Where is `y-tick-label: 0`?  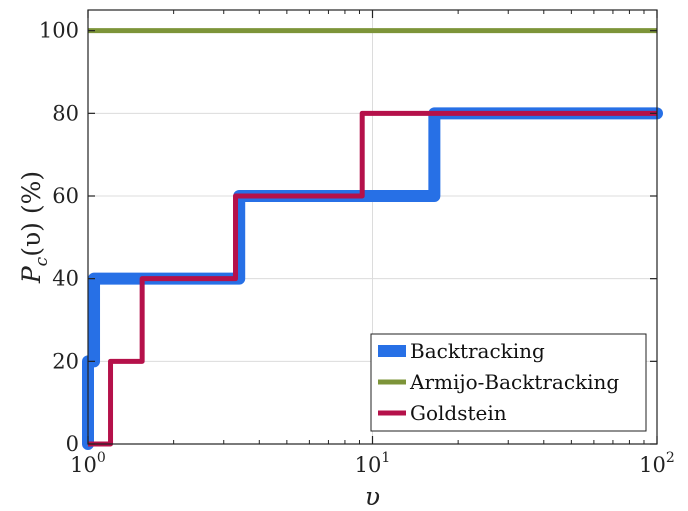
y-tick-label: 0 is located at coordinates (72, 444).